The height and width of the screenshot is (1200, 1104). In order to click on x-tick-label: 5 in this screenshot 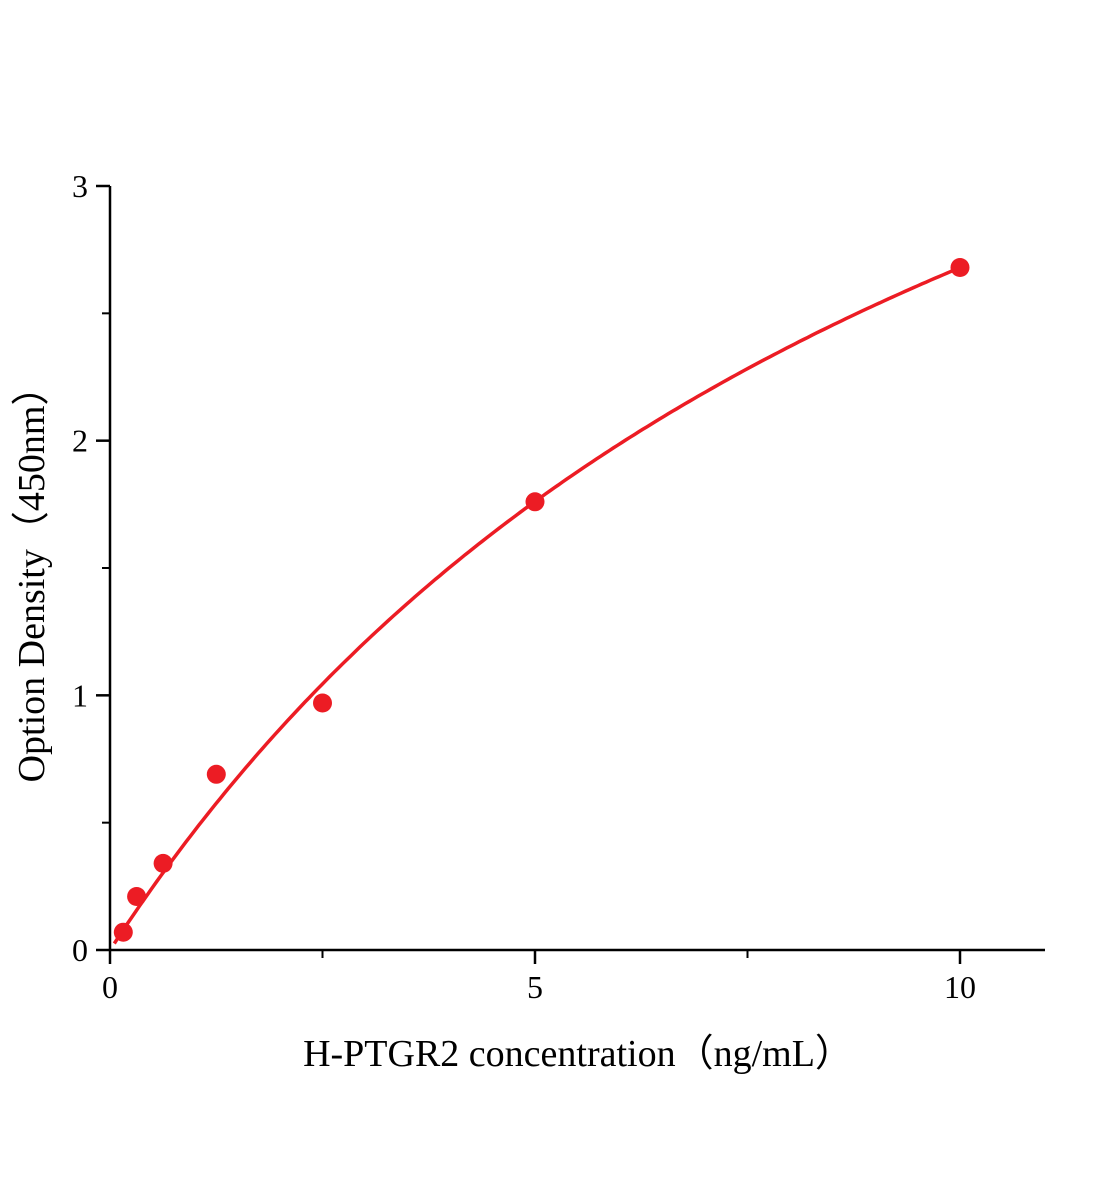, I will do `click(535, 987)`.